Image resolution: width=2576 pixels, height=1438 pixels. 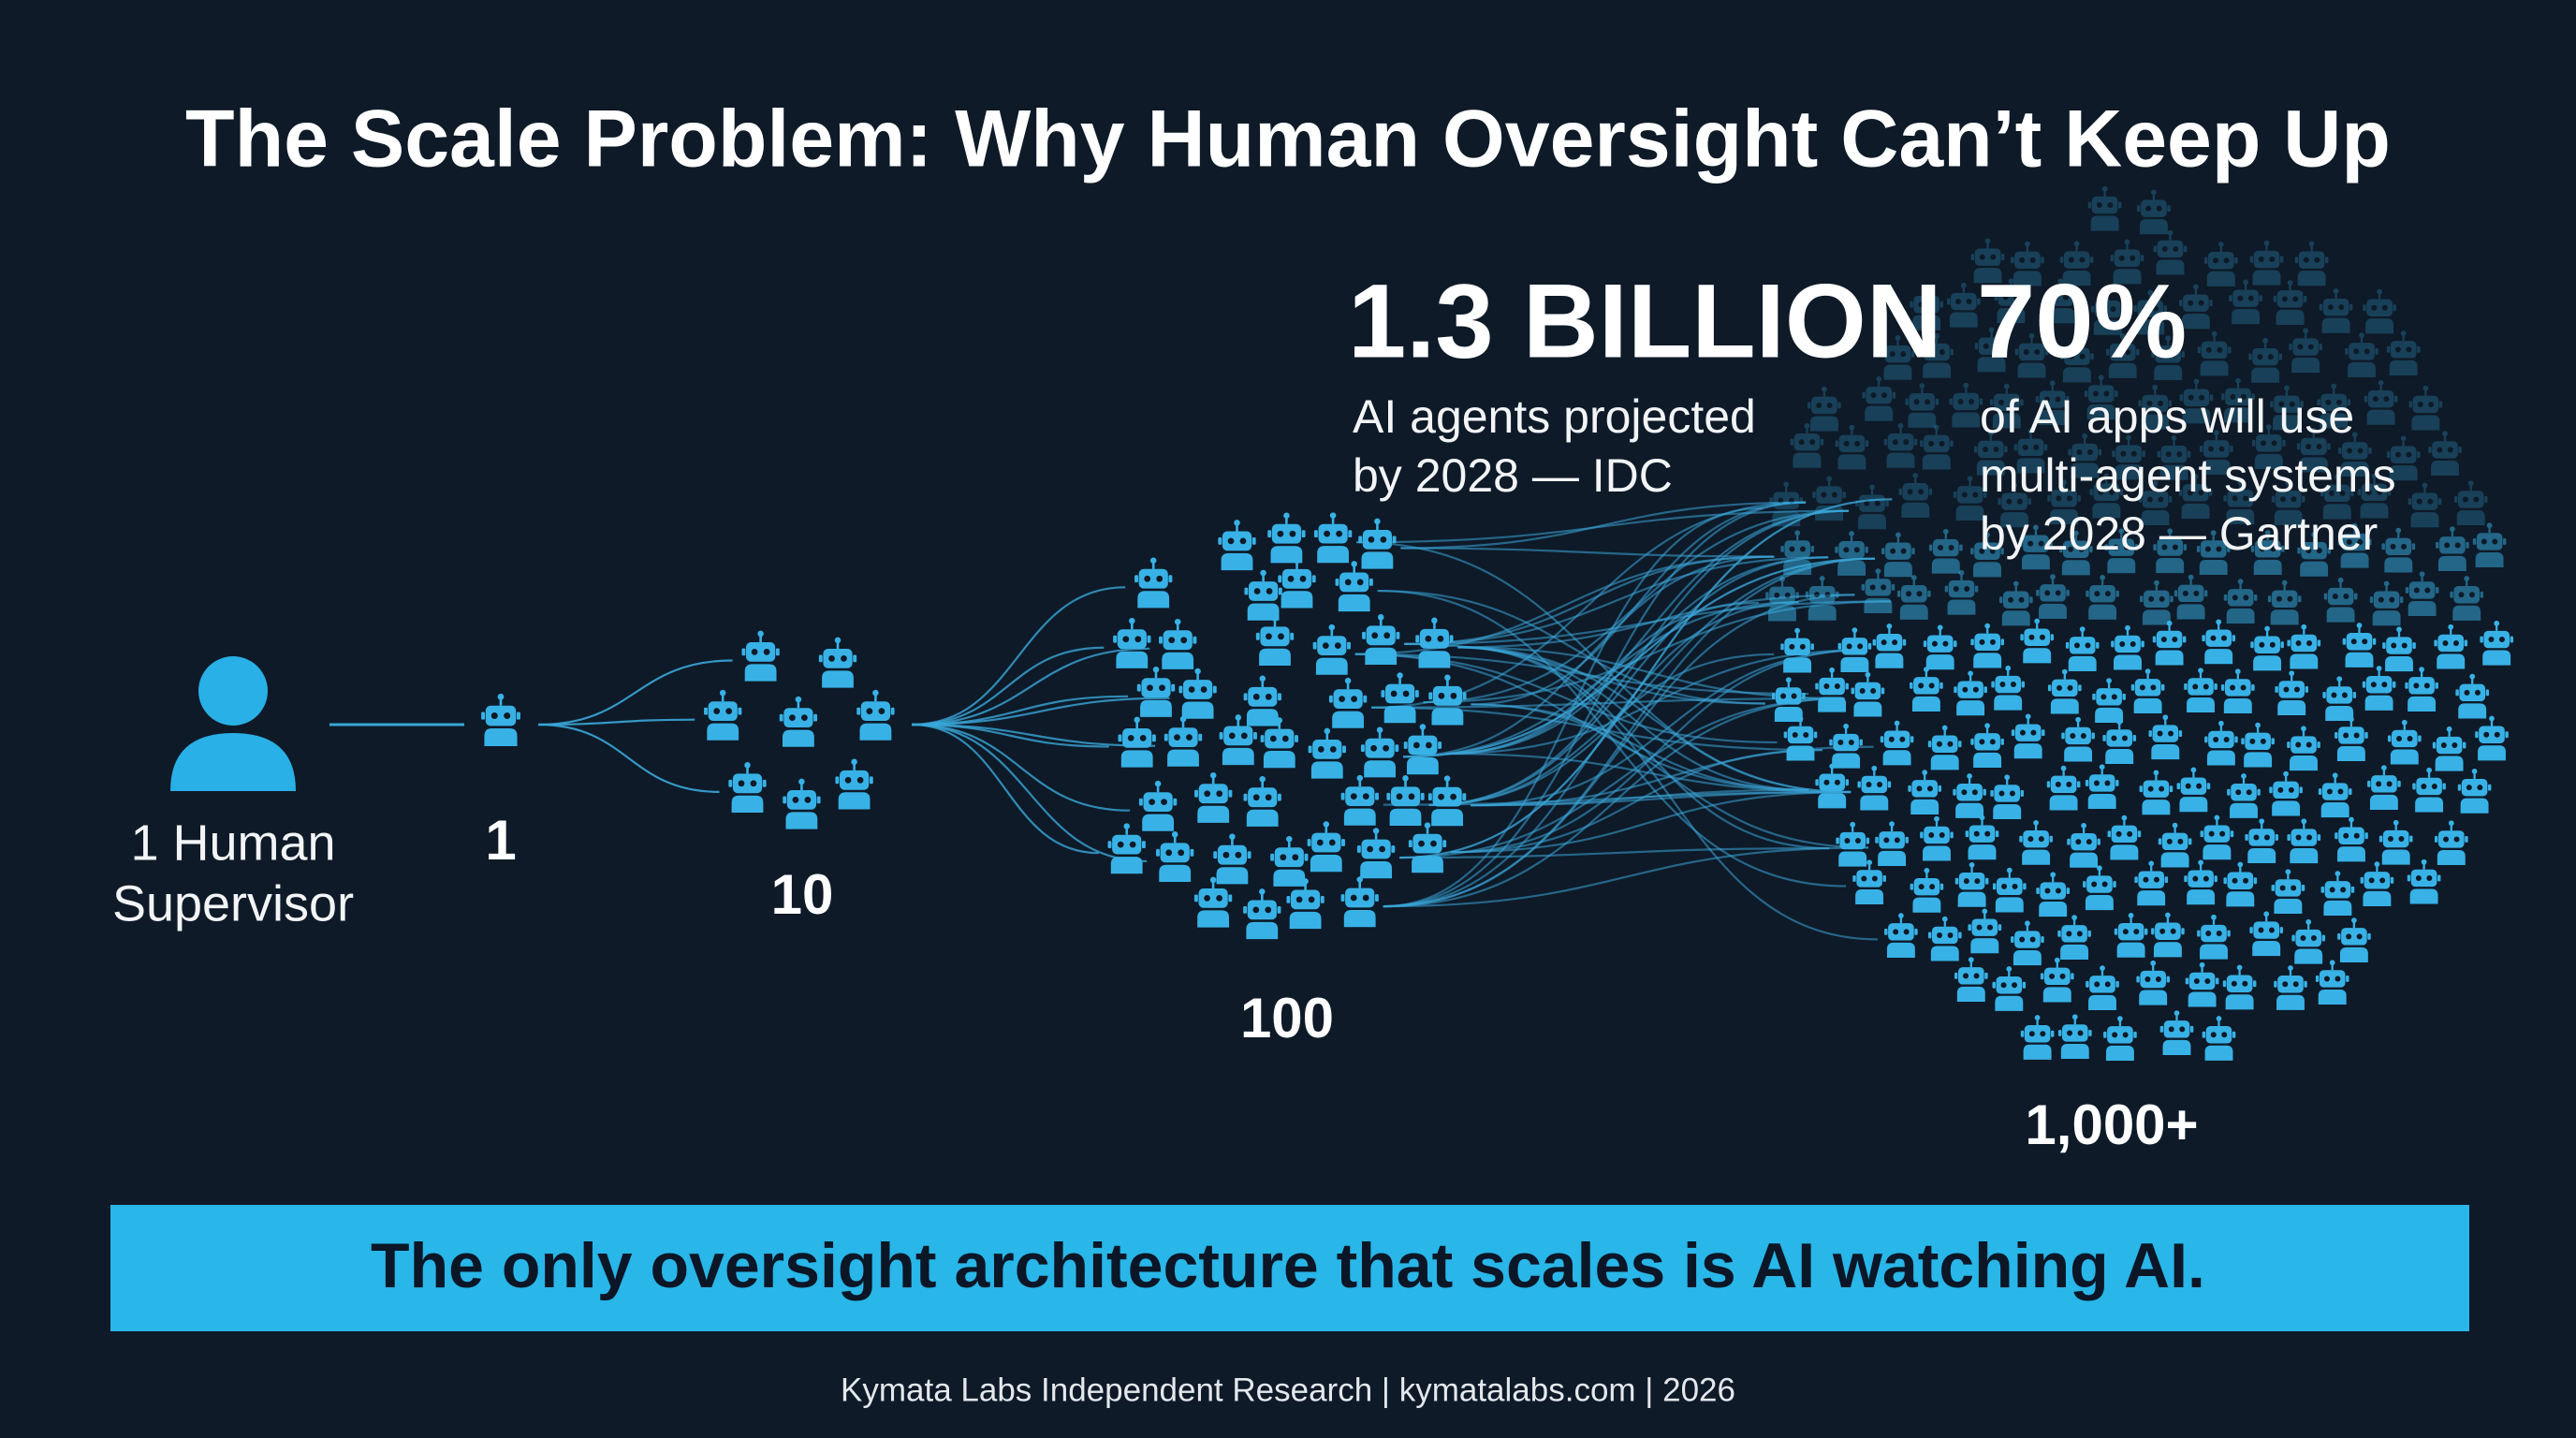 I want to click on banner-box, so click(x=1289, y=1268).